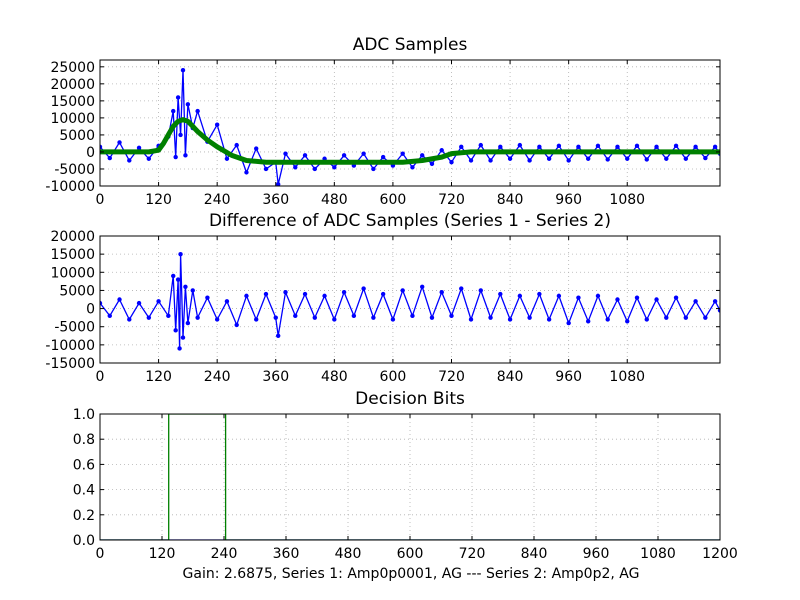 The image size is (800, 600). I want to click on decision-bits-xtick-label: 720, so click(472, 554).